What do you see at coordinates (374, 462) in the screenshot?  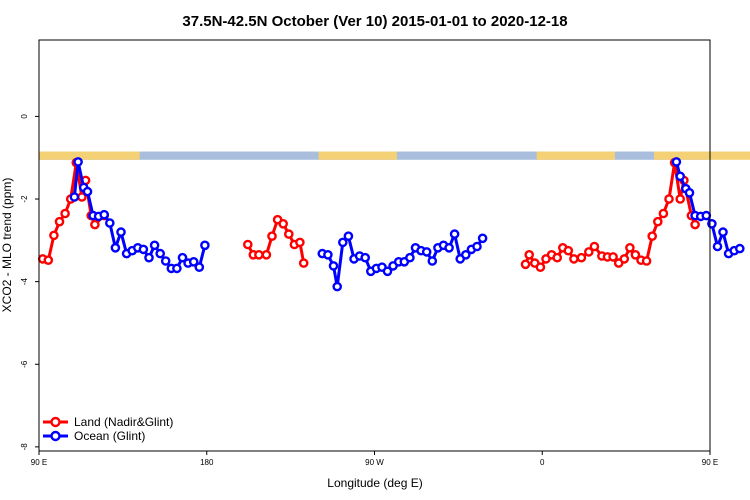 I see `x-tick-label: 90 W` at bounding box center [374, 462].